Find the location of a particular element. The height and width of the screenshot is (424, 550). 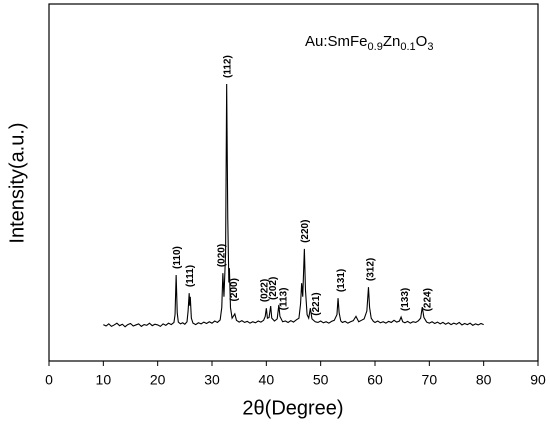

peak-label: (020) is located at coordinates (222, 255).